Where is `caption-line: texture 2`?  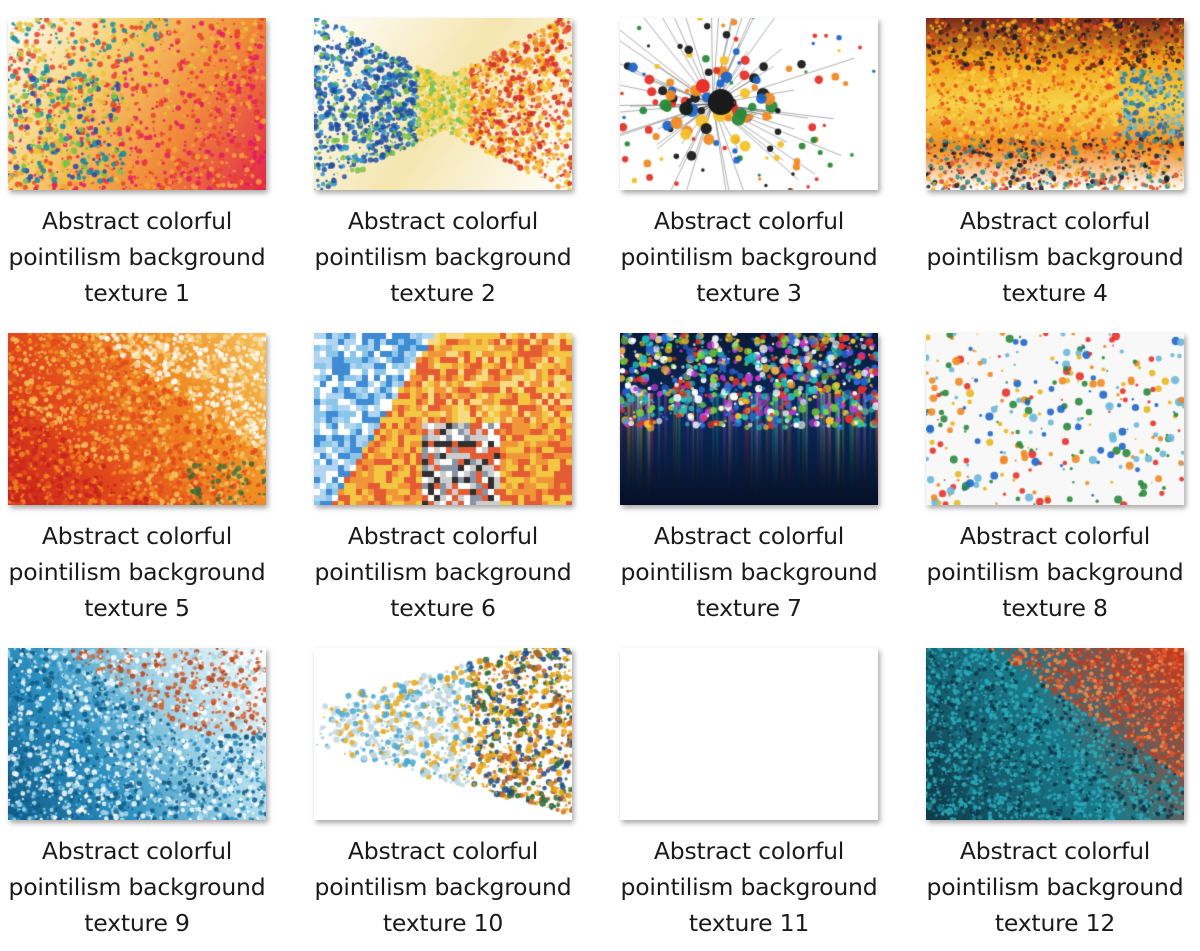 caption-line: texture 2 is located at coordinates (443, 293).